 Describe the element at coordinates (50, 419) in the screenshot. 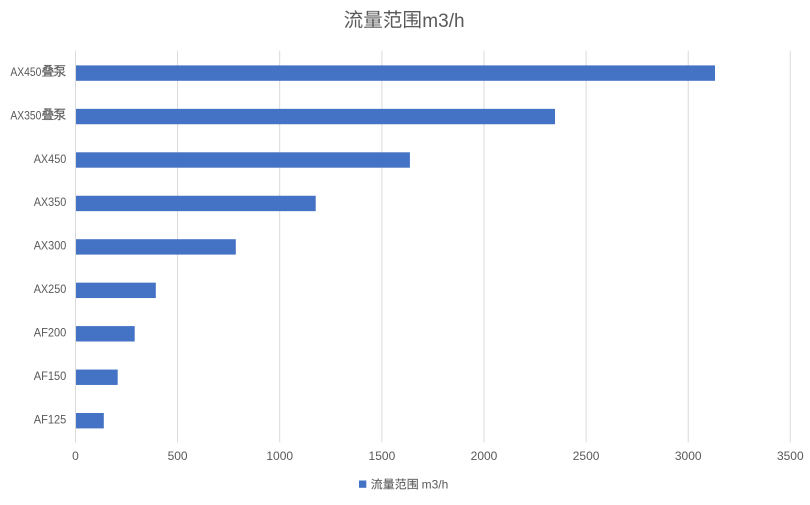

I see `svg-text: AF125` at that location.